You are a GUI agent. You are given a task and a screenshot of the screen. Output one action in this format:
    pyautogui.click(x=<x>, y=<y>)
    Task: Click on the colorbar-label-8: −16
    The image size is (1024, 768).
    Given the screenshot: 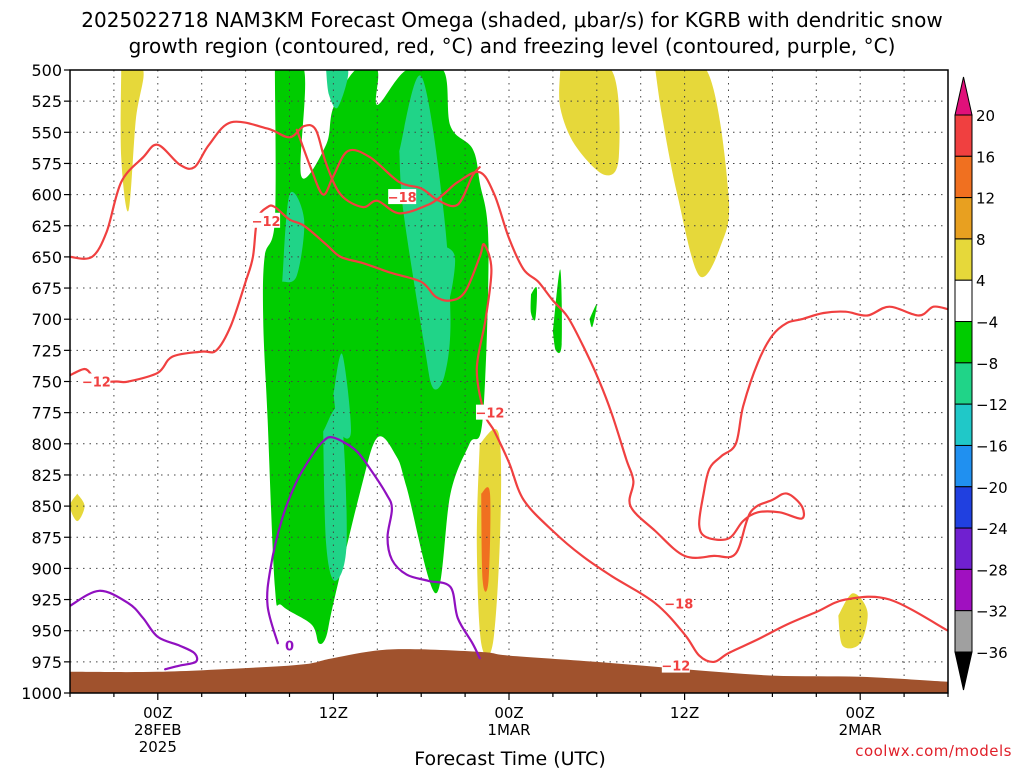 What is the action you would take?
    pyautogui.click(x=992, y=446)
    